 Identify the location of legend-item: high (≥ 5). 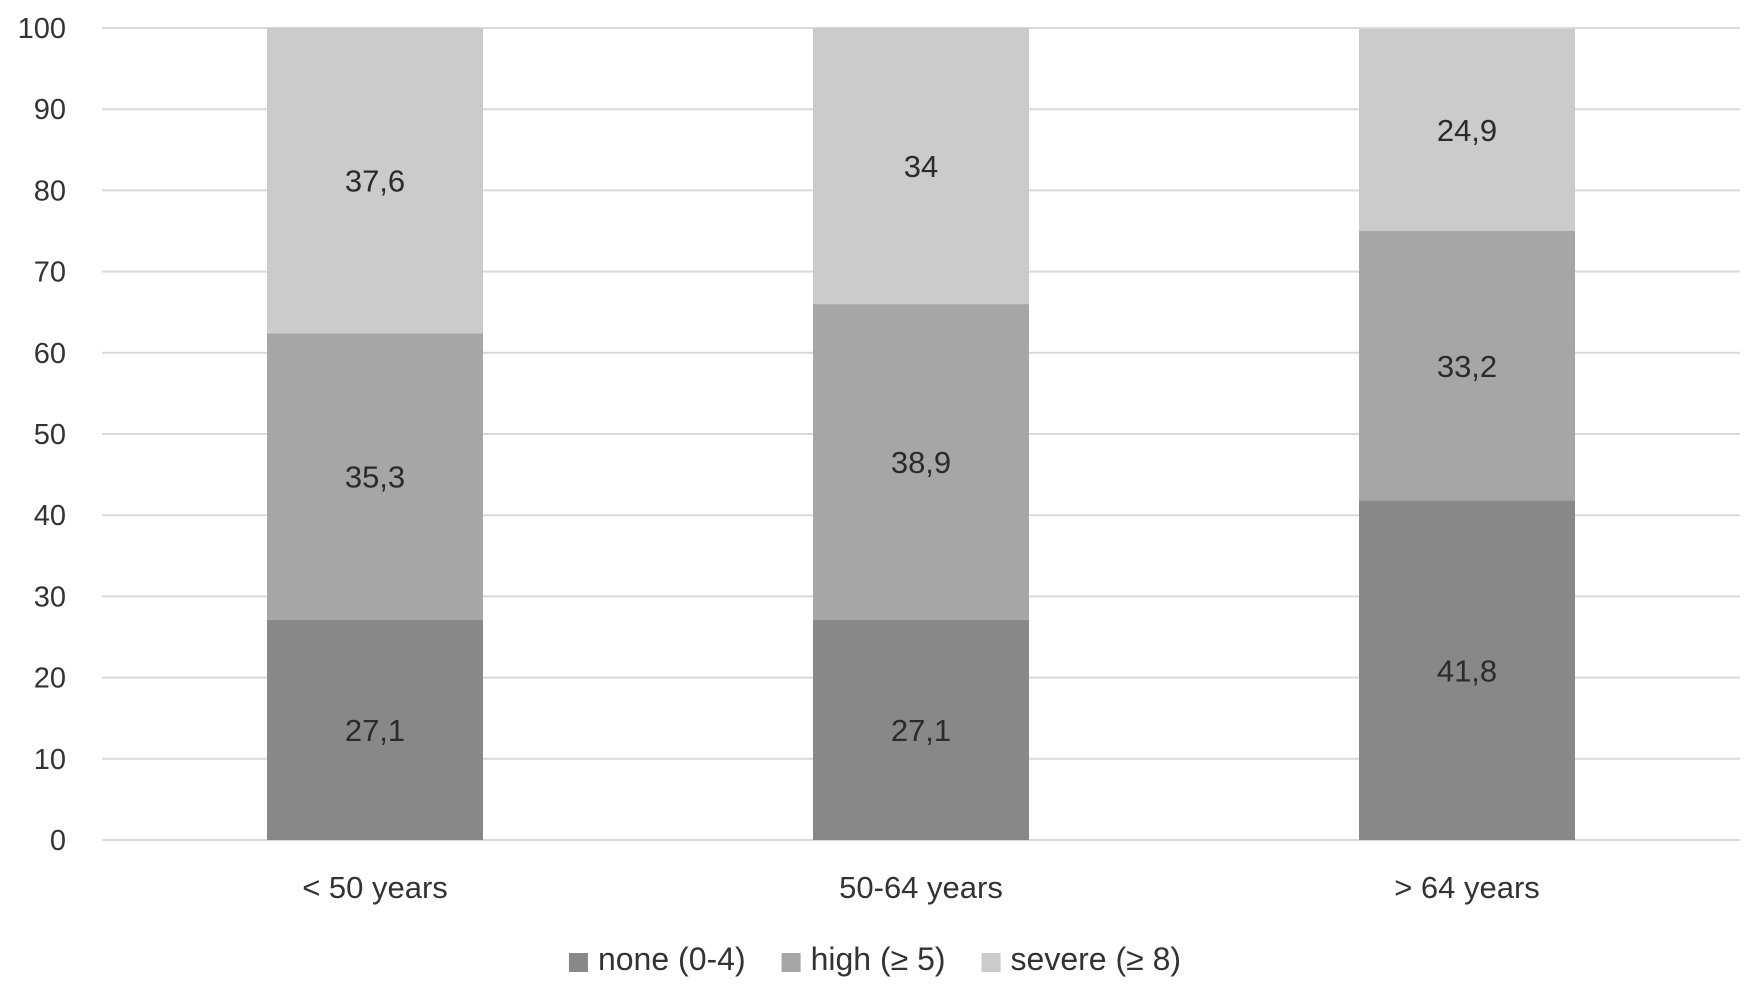
(863, 959).